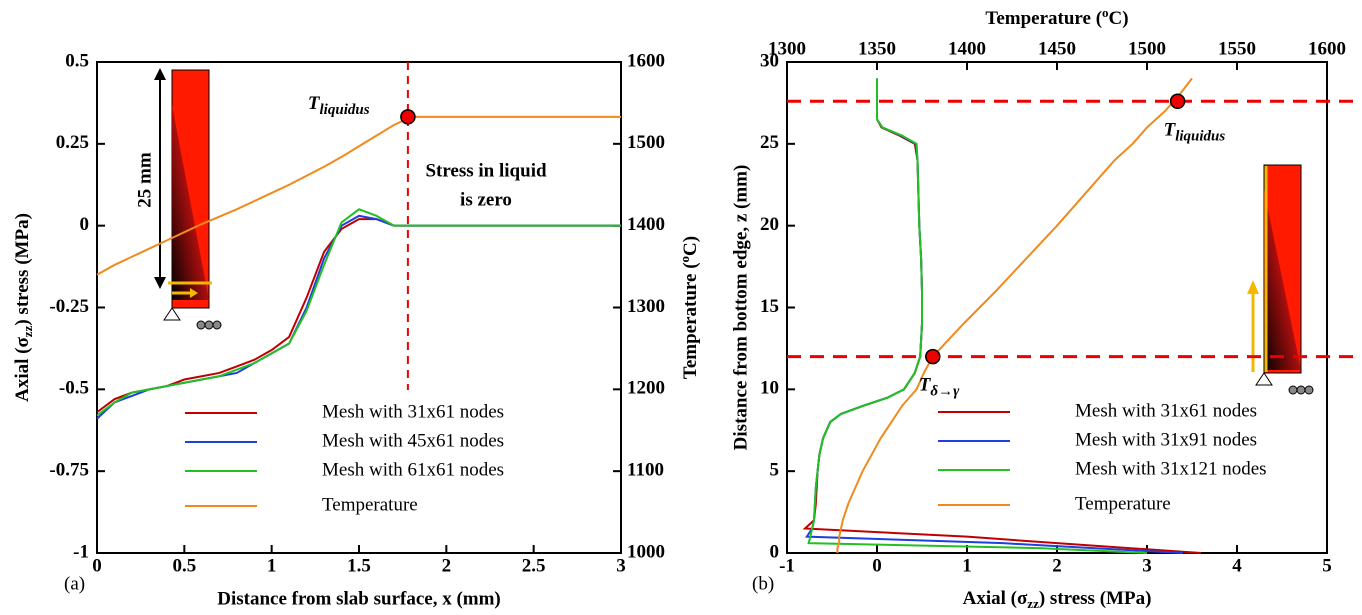  I want to click on series-line, so click(358, 312).